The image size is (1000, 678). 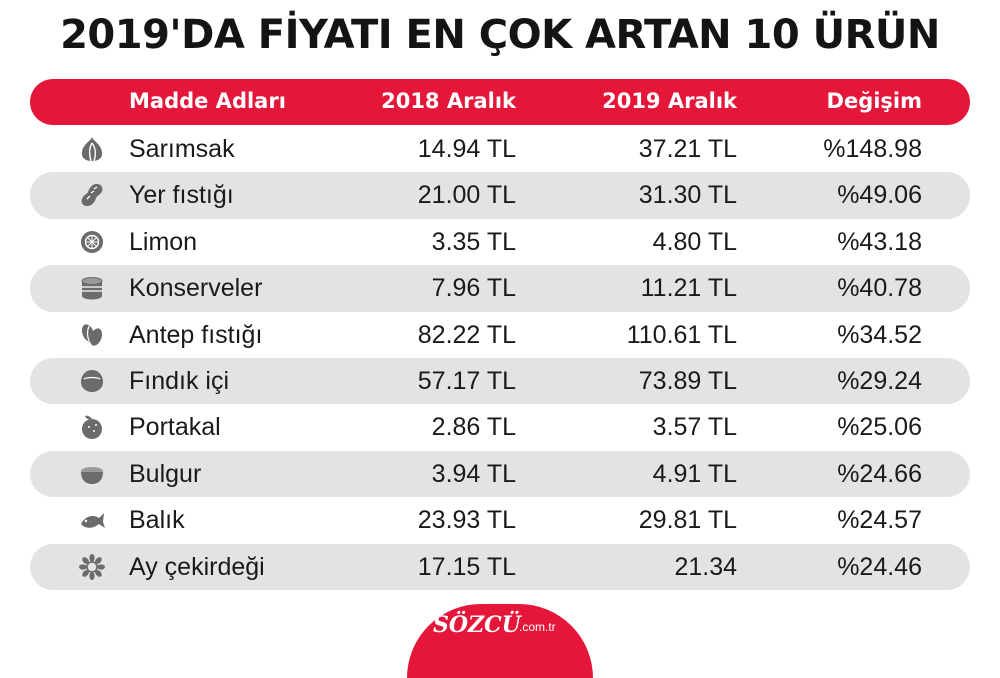 I want to click on table-row: Bulgur 3.94 TL 4.91 TL %24.66, so click(x=500, y=474).